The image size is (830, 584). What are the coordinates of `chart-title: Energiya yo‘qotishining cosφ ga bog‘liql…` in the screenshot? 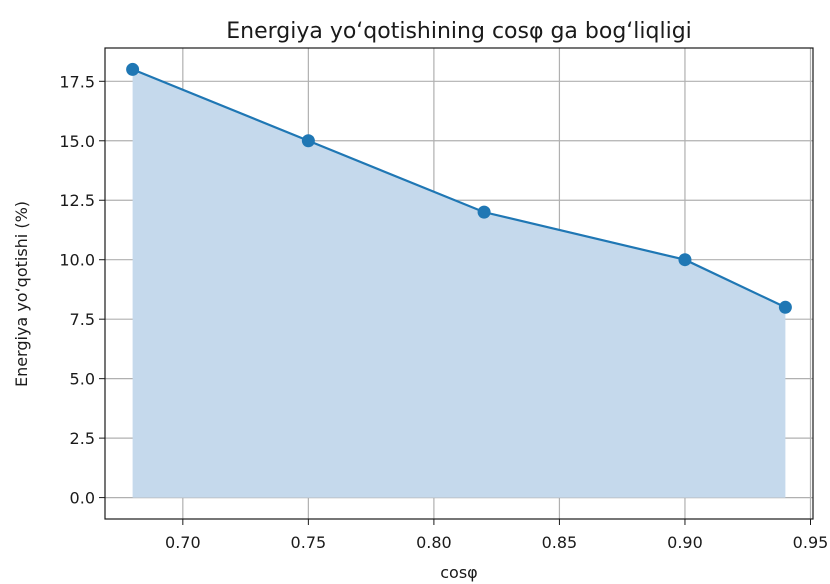 It's located at (459, 31).